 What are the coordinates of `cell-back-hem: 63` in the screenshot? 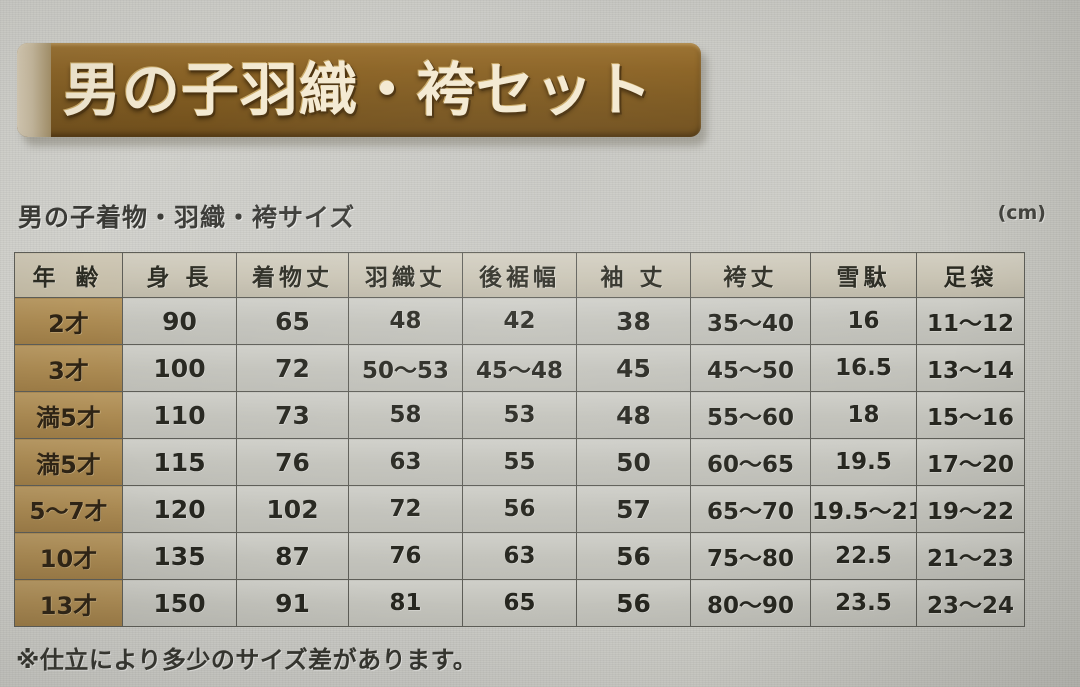 It's located at (519, 556).